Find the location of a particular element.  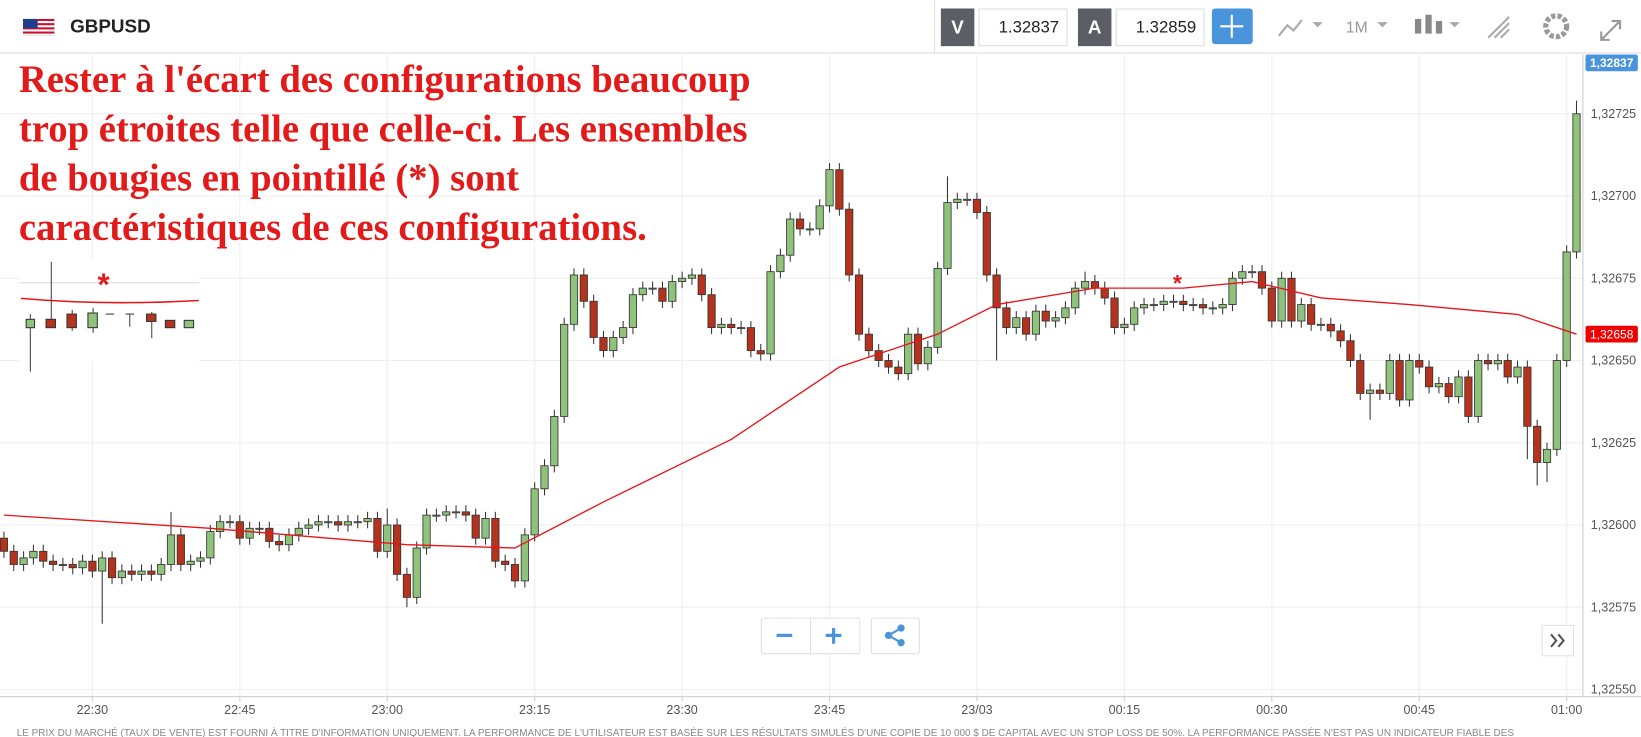

ask-box is located at coordinates (1160, 27).